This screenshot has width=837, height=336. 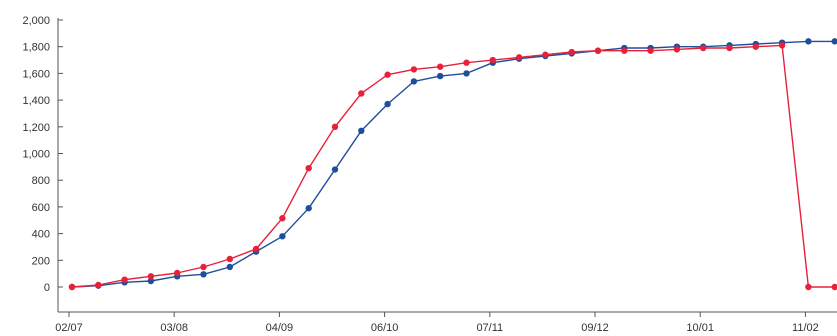 What do you see at coordinates (446, 322) in the screenshot?
I see `x-axis: 02/07 03/08 04/09 06/10 07/11 09/12 10/01 11/02` at bounding box center [446, 322].